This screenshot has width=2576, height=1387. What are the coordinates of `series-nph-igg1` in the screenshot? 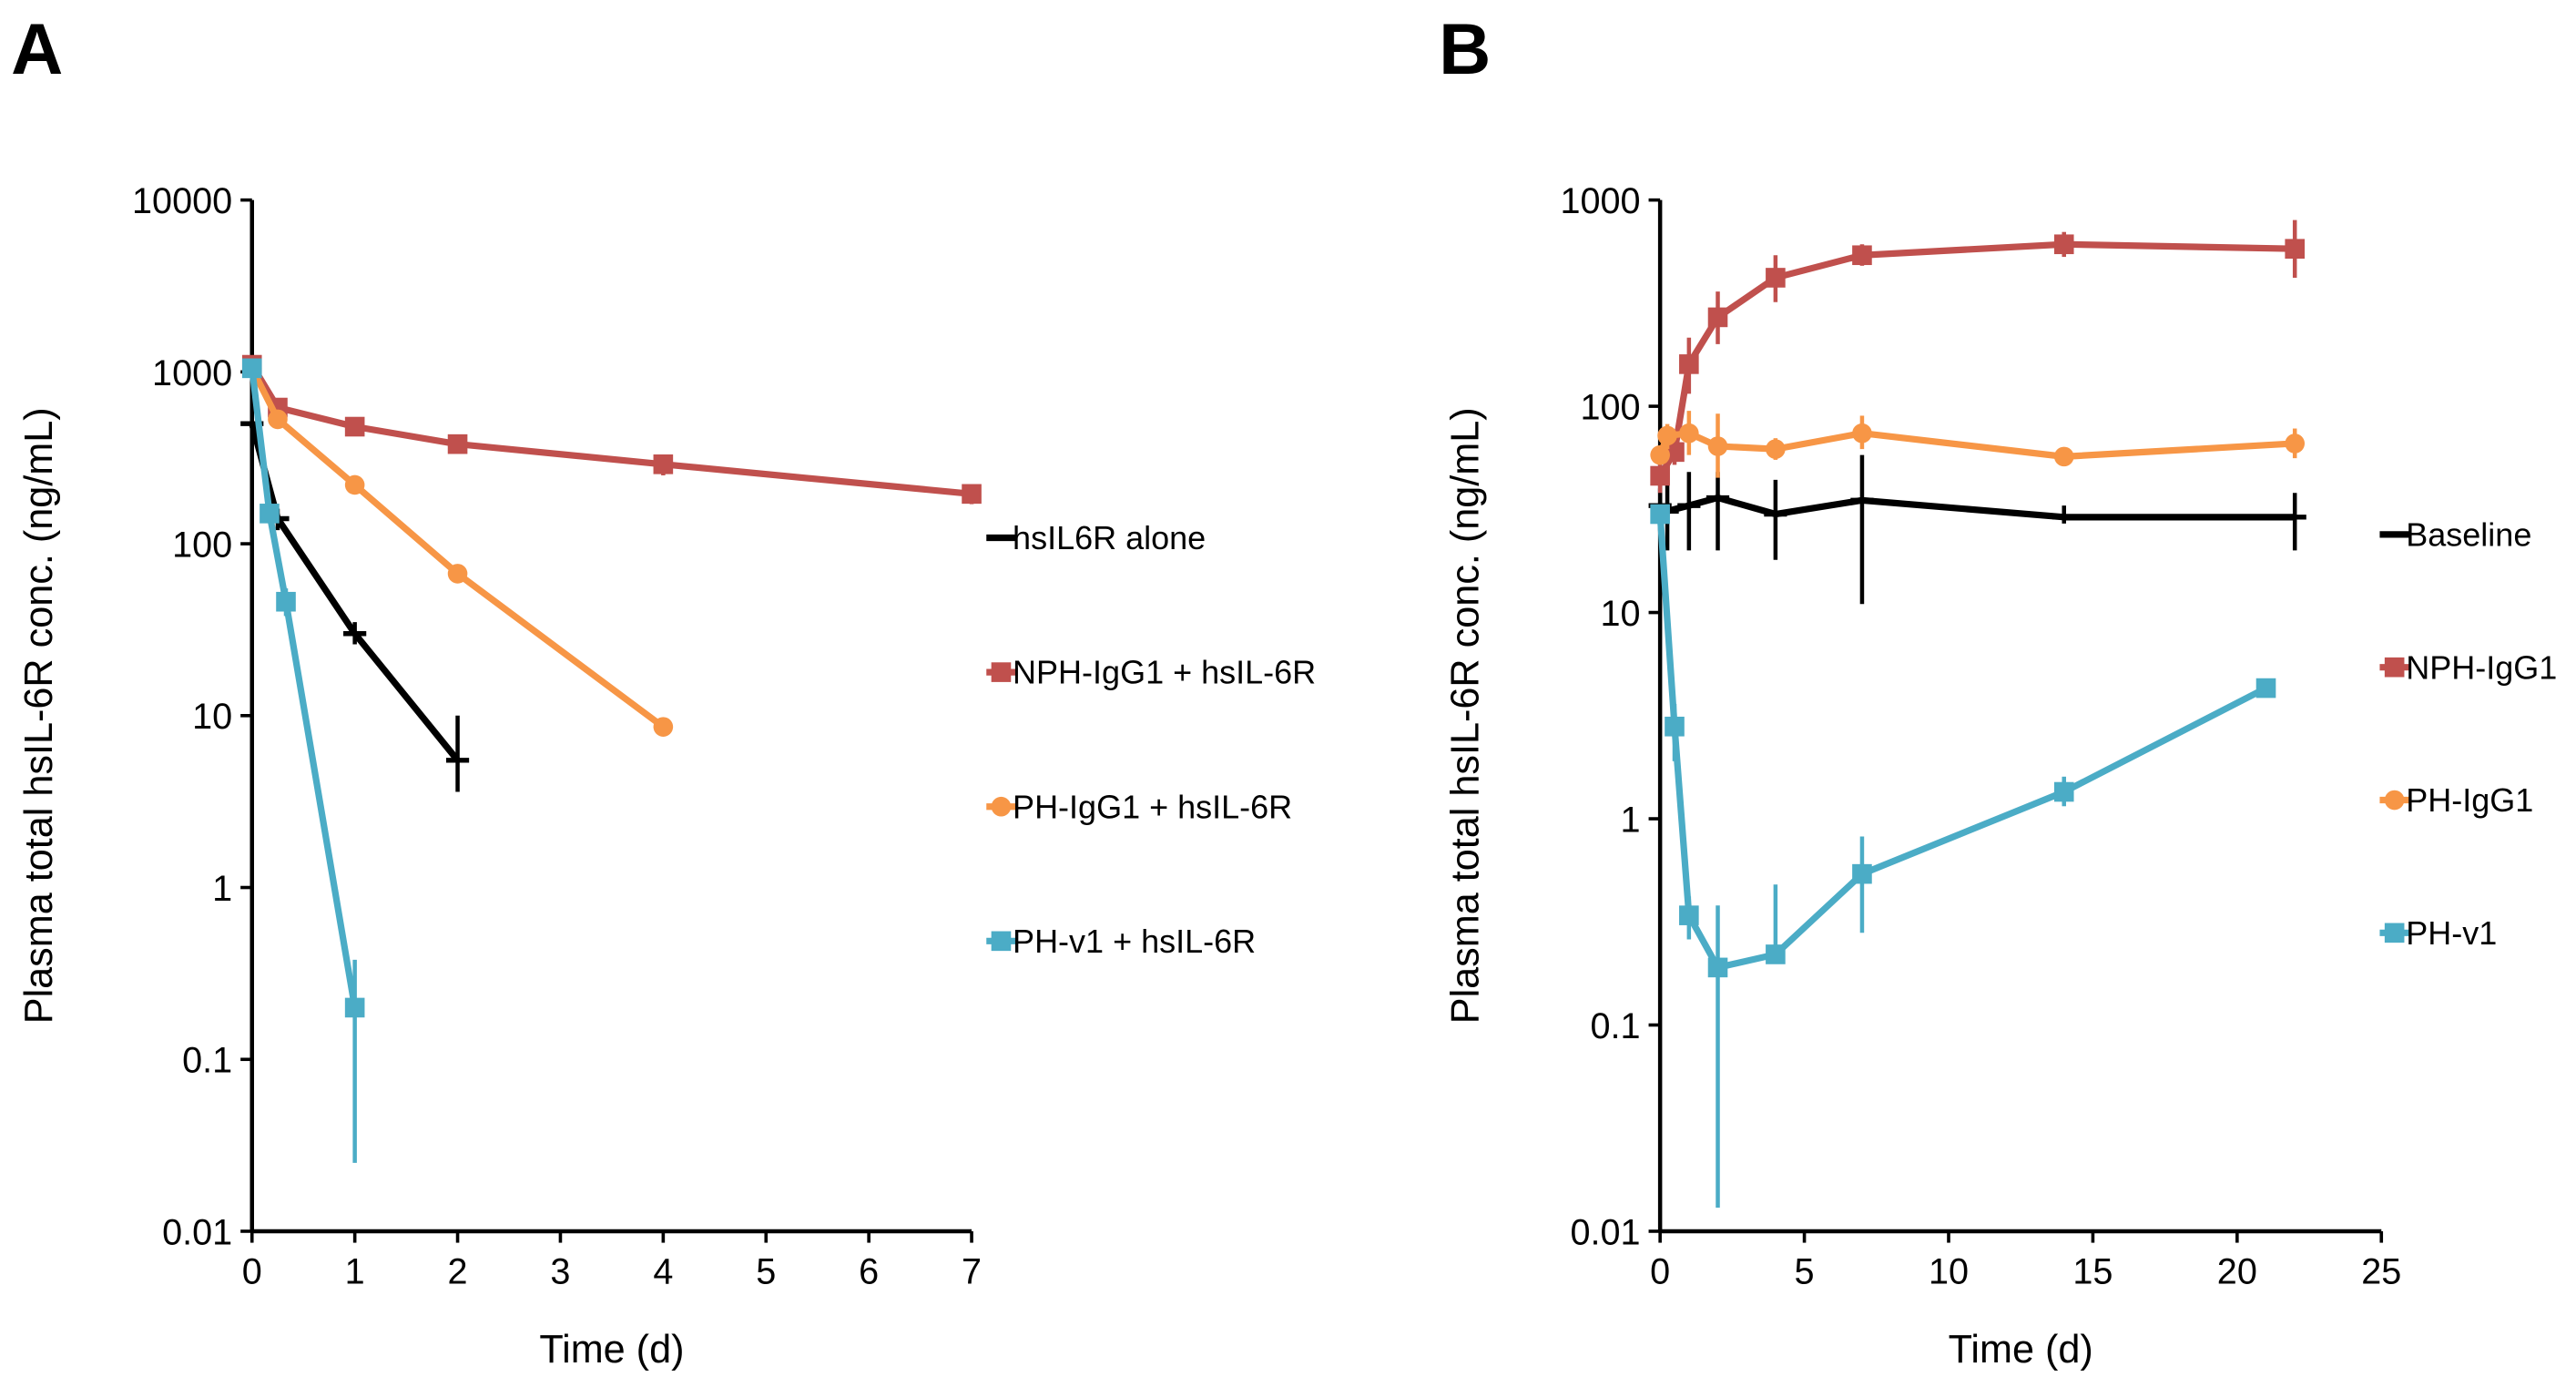 It's located at (1978, 356).